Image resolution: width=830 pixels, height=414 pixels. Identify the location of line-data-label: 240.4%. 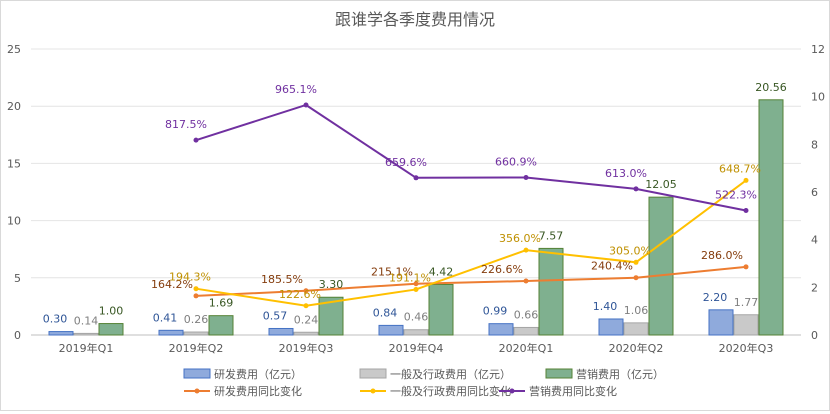
(612, 266).